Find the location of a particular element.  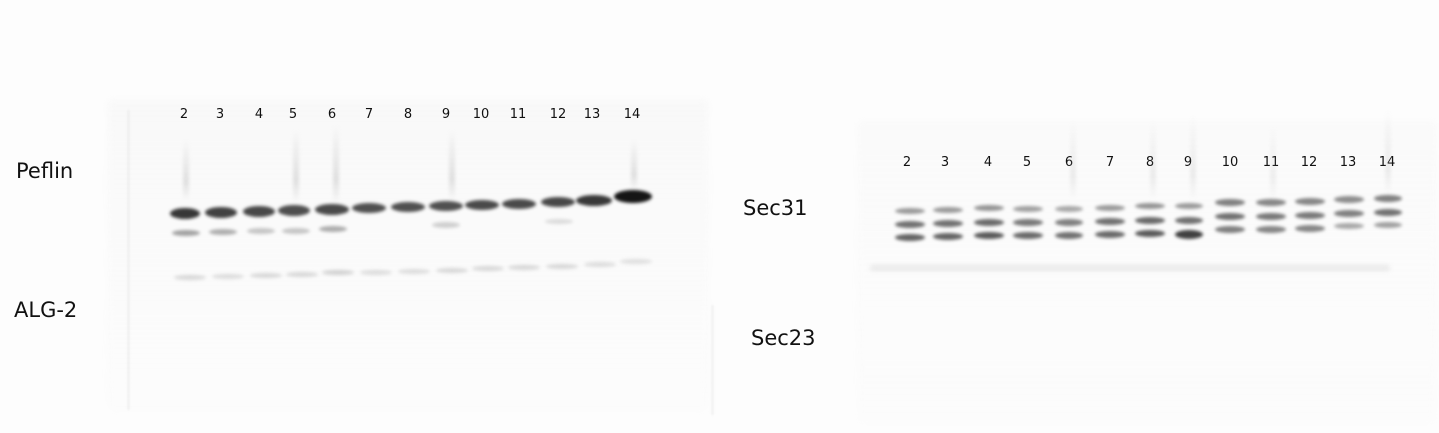

left-lane-number: 4 is located at coordinates (259, 114).